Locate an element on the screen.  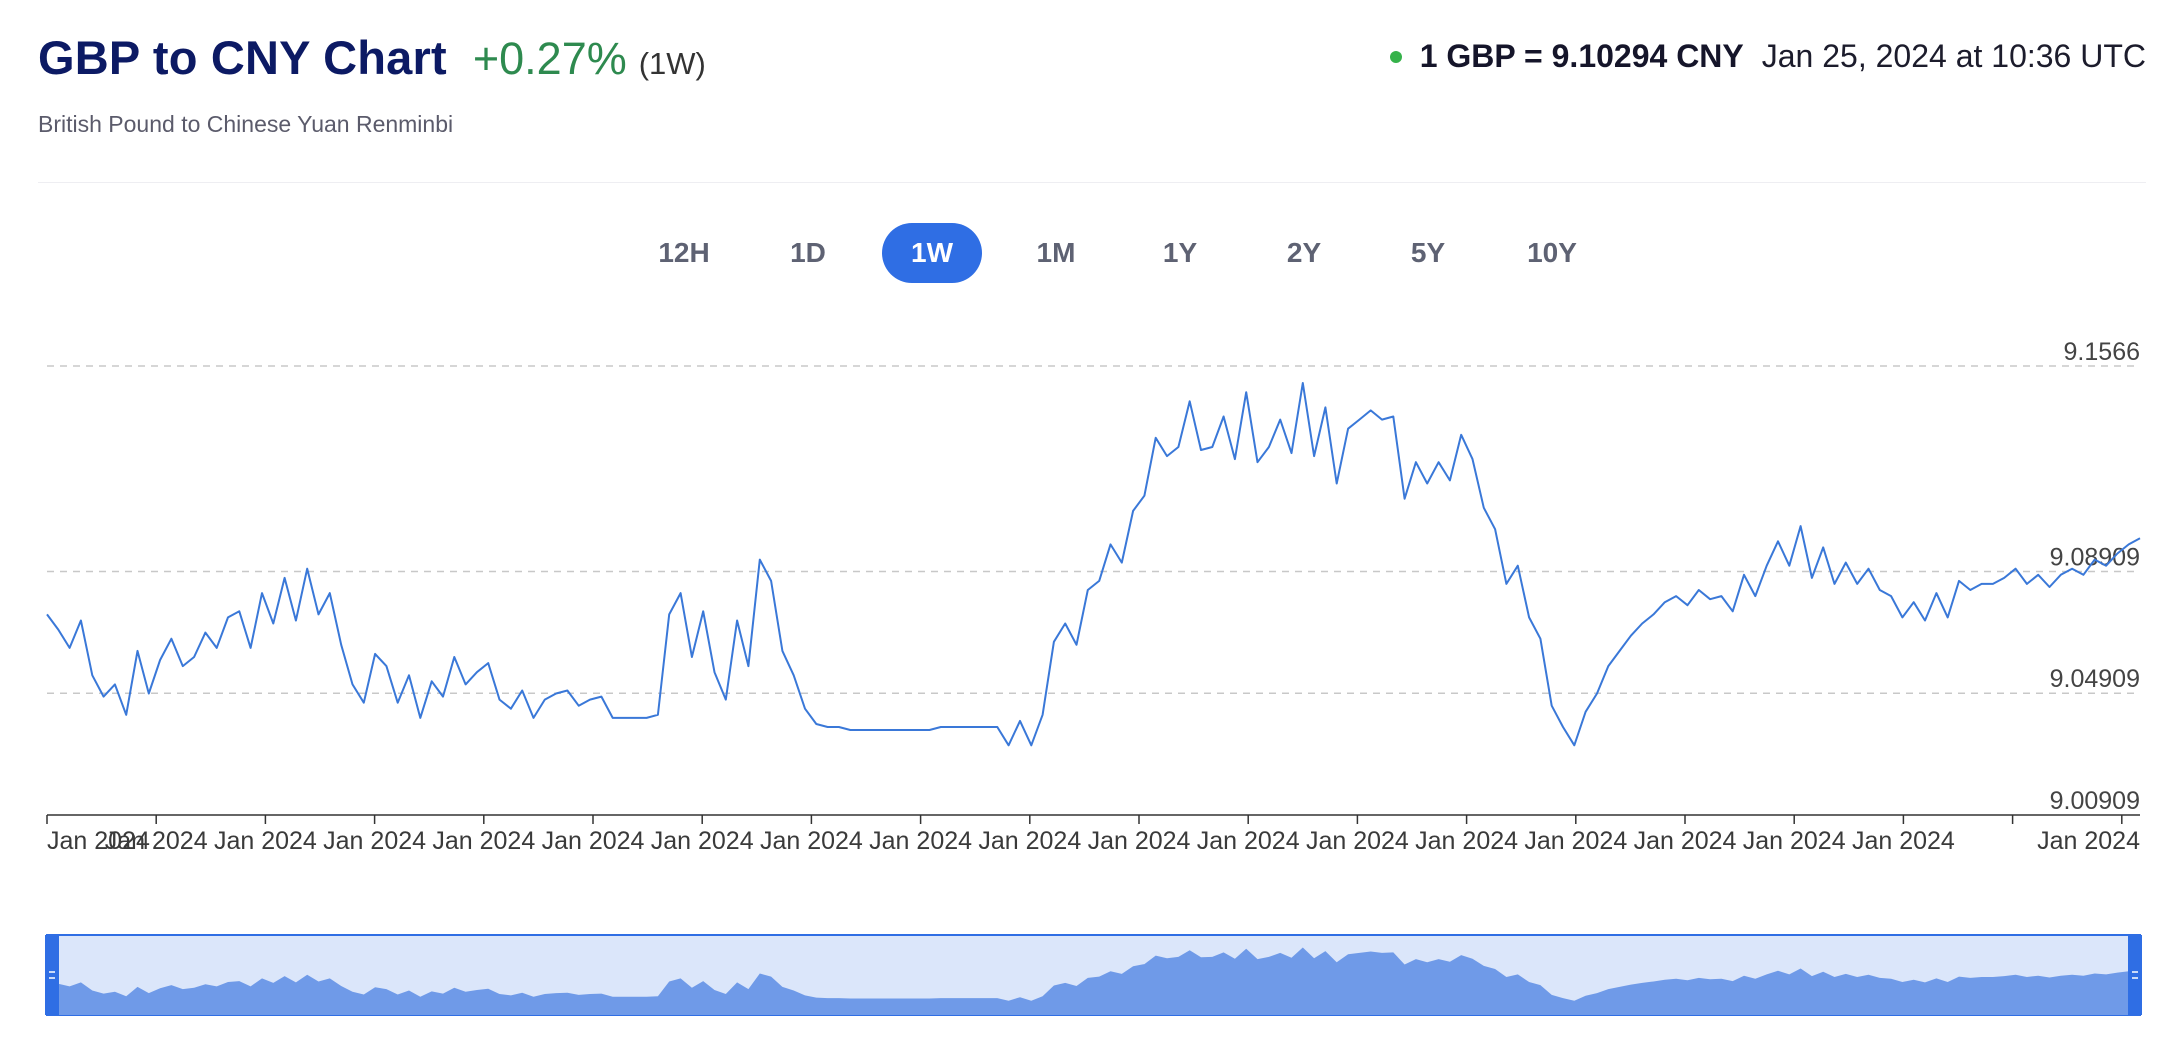
tab-10y: 10Y is located at coordinates (1552, 252).